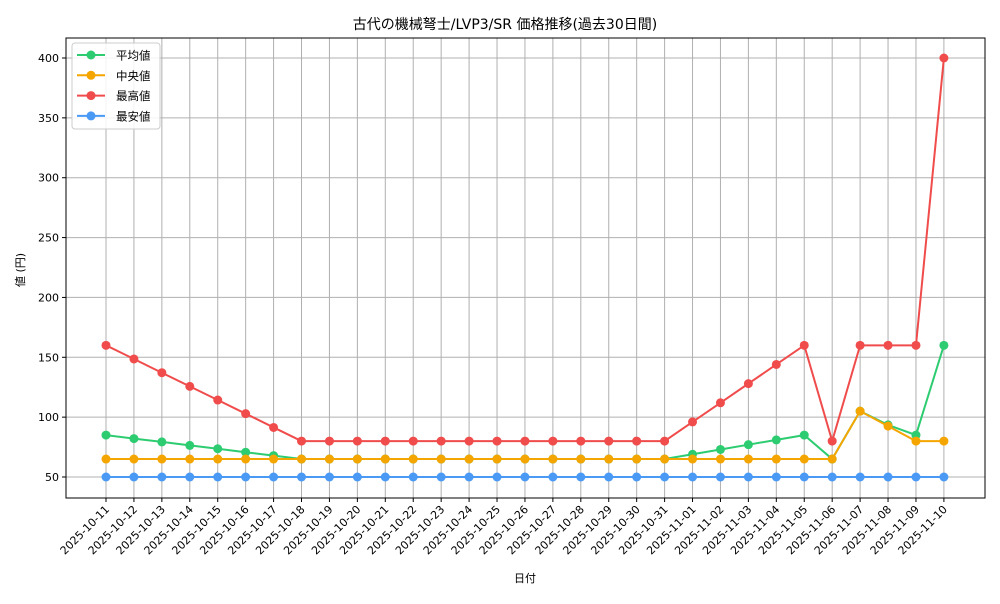 The width and height of the screenshot is (1000, 604). I want to click on y-tick-label: 350, so click(48, 118).